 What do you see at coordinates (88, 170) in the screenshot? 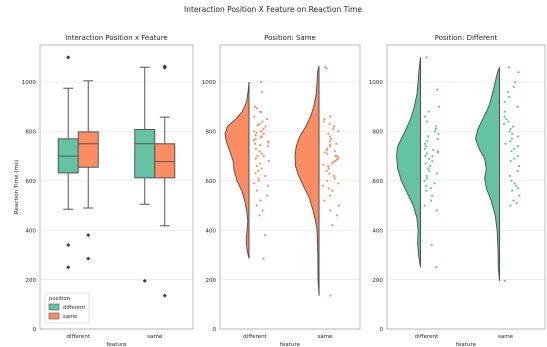
I see `box-same-different` at bounding box center [88, 170].